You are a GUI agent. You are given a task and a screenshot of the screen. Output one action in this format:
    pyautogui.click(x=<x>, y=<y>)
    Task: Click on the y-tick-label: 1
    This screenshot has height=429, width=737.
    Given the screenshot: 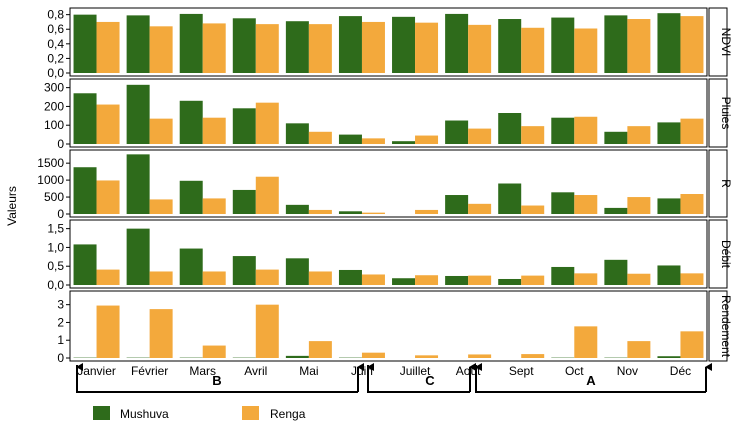 What is the action you would take?
    pyautogui.click(x=60, y=340)
    